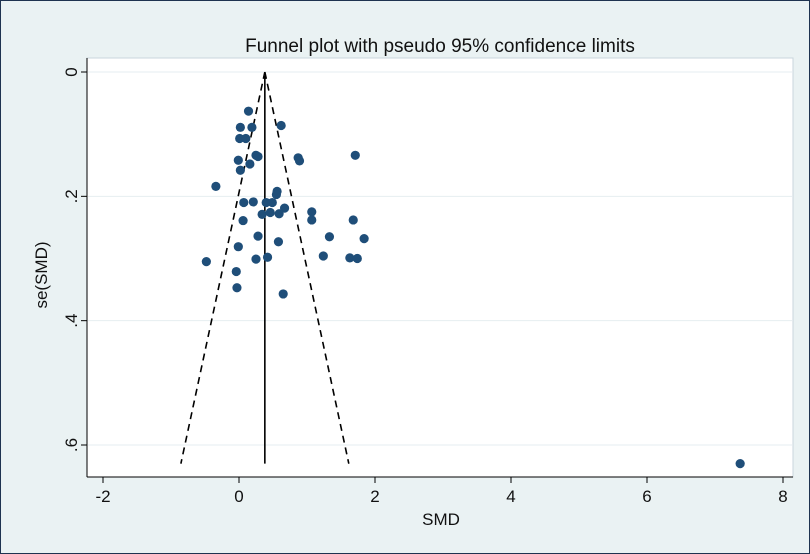  Describe the element at coordinates (41, 274) in the screenshot. I see `y-axis-label: se(SMD)` at that location.